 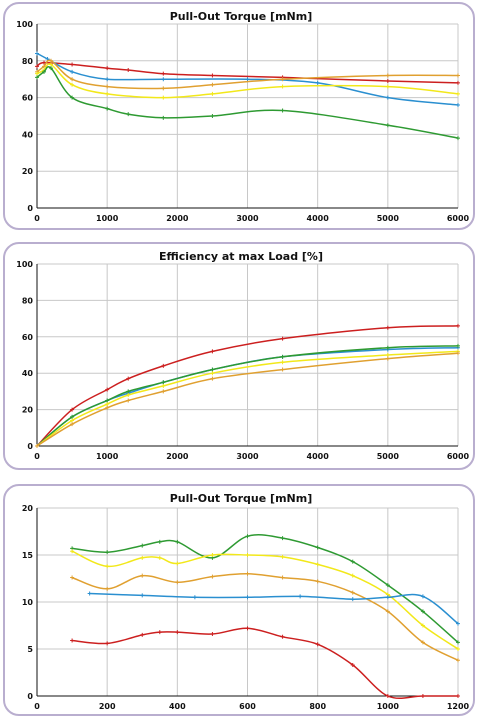 What do you see at coordinates (458, 218) in the screenshot?
I see `x-tick-label: 6000` at bounding box center [458, 218].